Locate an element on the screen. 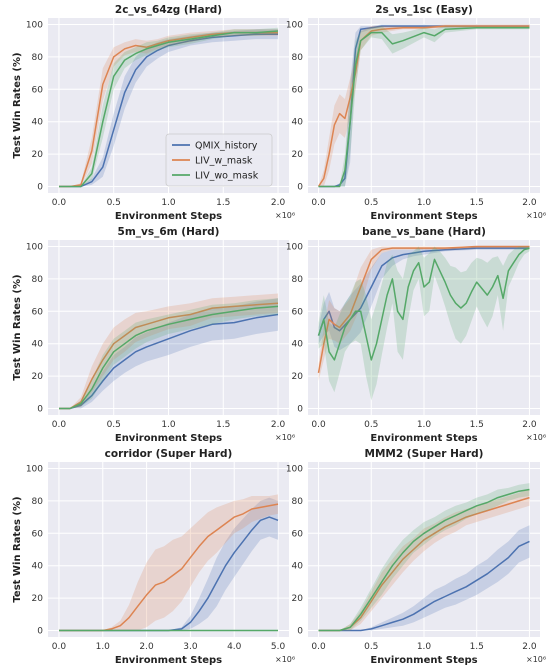  legend: QMIX_history LIV_w_mask LIV_wo_mask is located at coordinates (219, 160).